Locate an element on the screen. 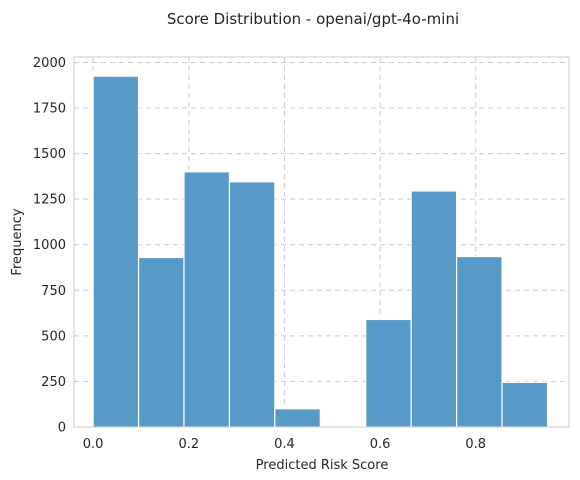 The height and width of the screenshot is (480, 580). y-tick-label: 0 is located at coordinates (62, 428).